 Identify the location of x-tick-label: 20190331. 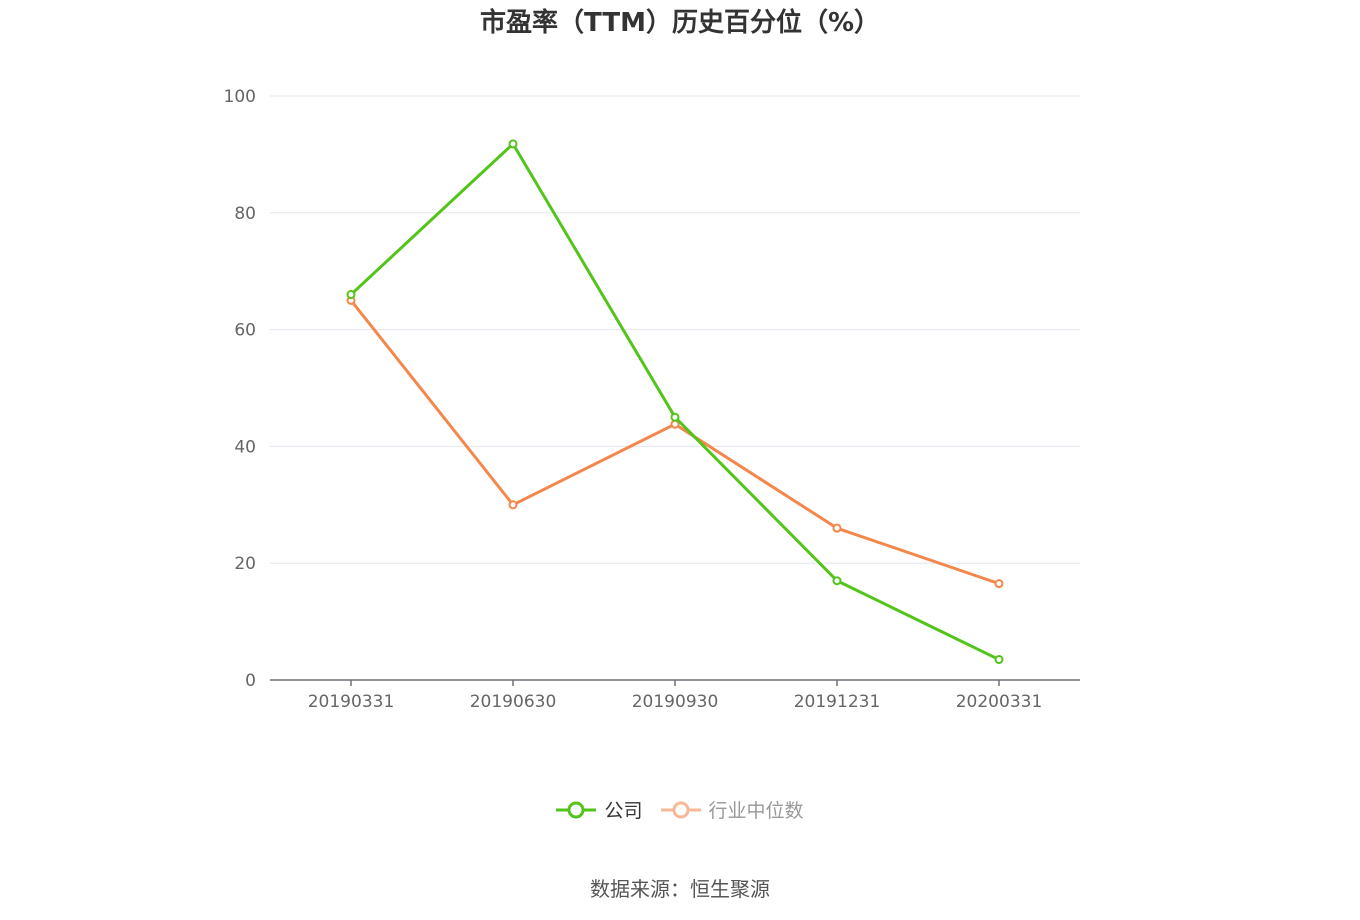
(351, 702).